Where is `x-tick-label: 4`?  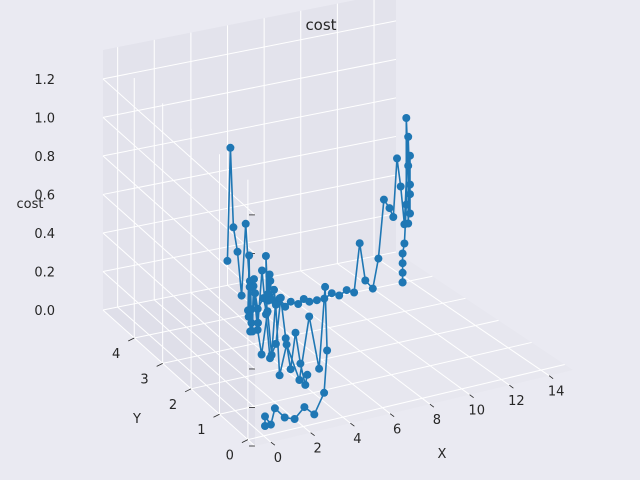
x-tick-label: 4 is located at coordinates (357, 439).